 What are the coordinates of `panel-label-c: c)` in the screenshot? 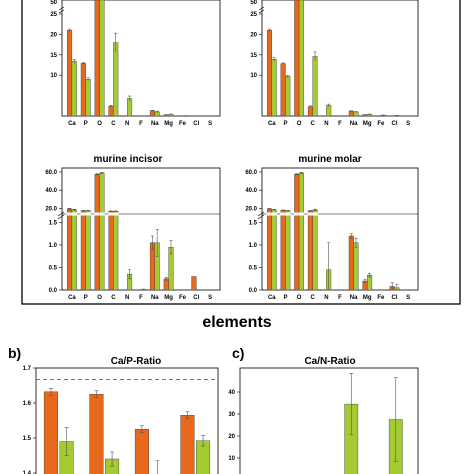 It's located at (238, 353).